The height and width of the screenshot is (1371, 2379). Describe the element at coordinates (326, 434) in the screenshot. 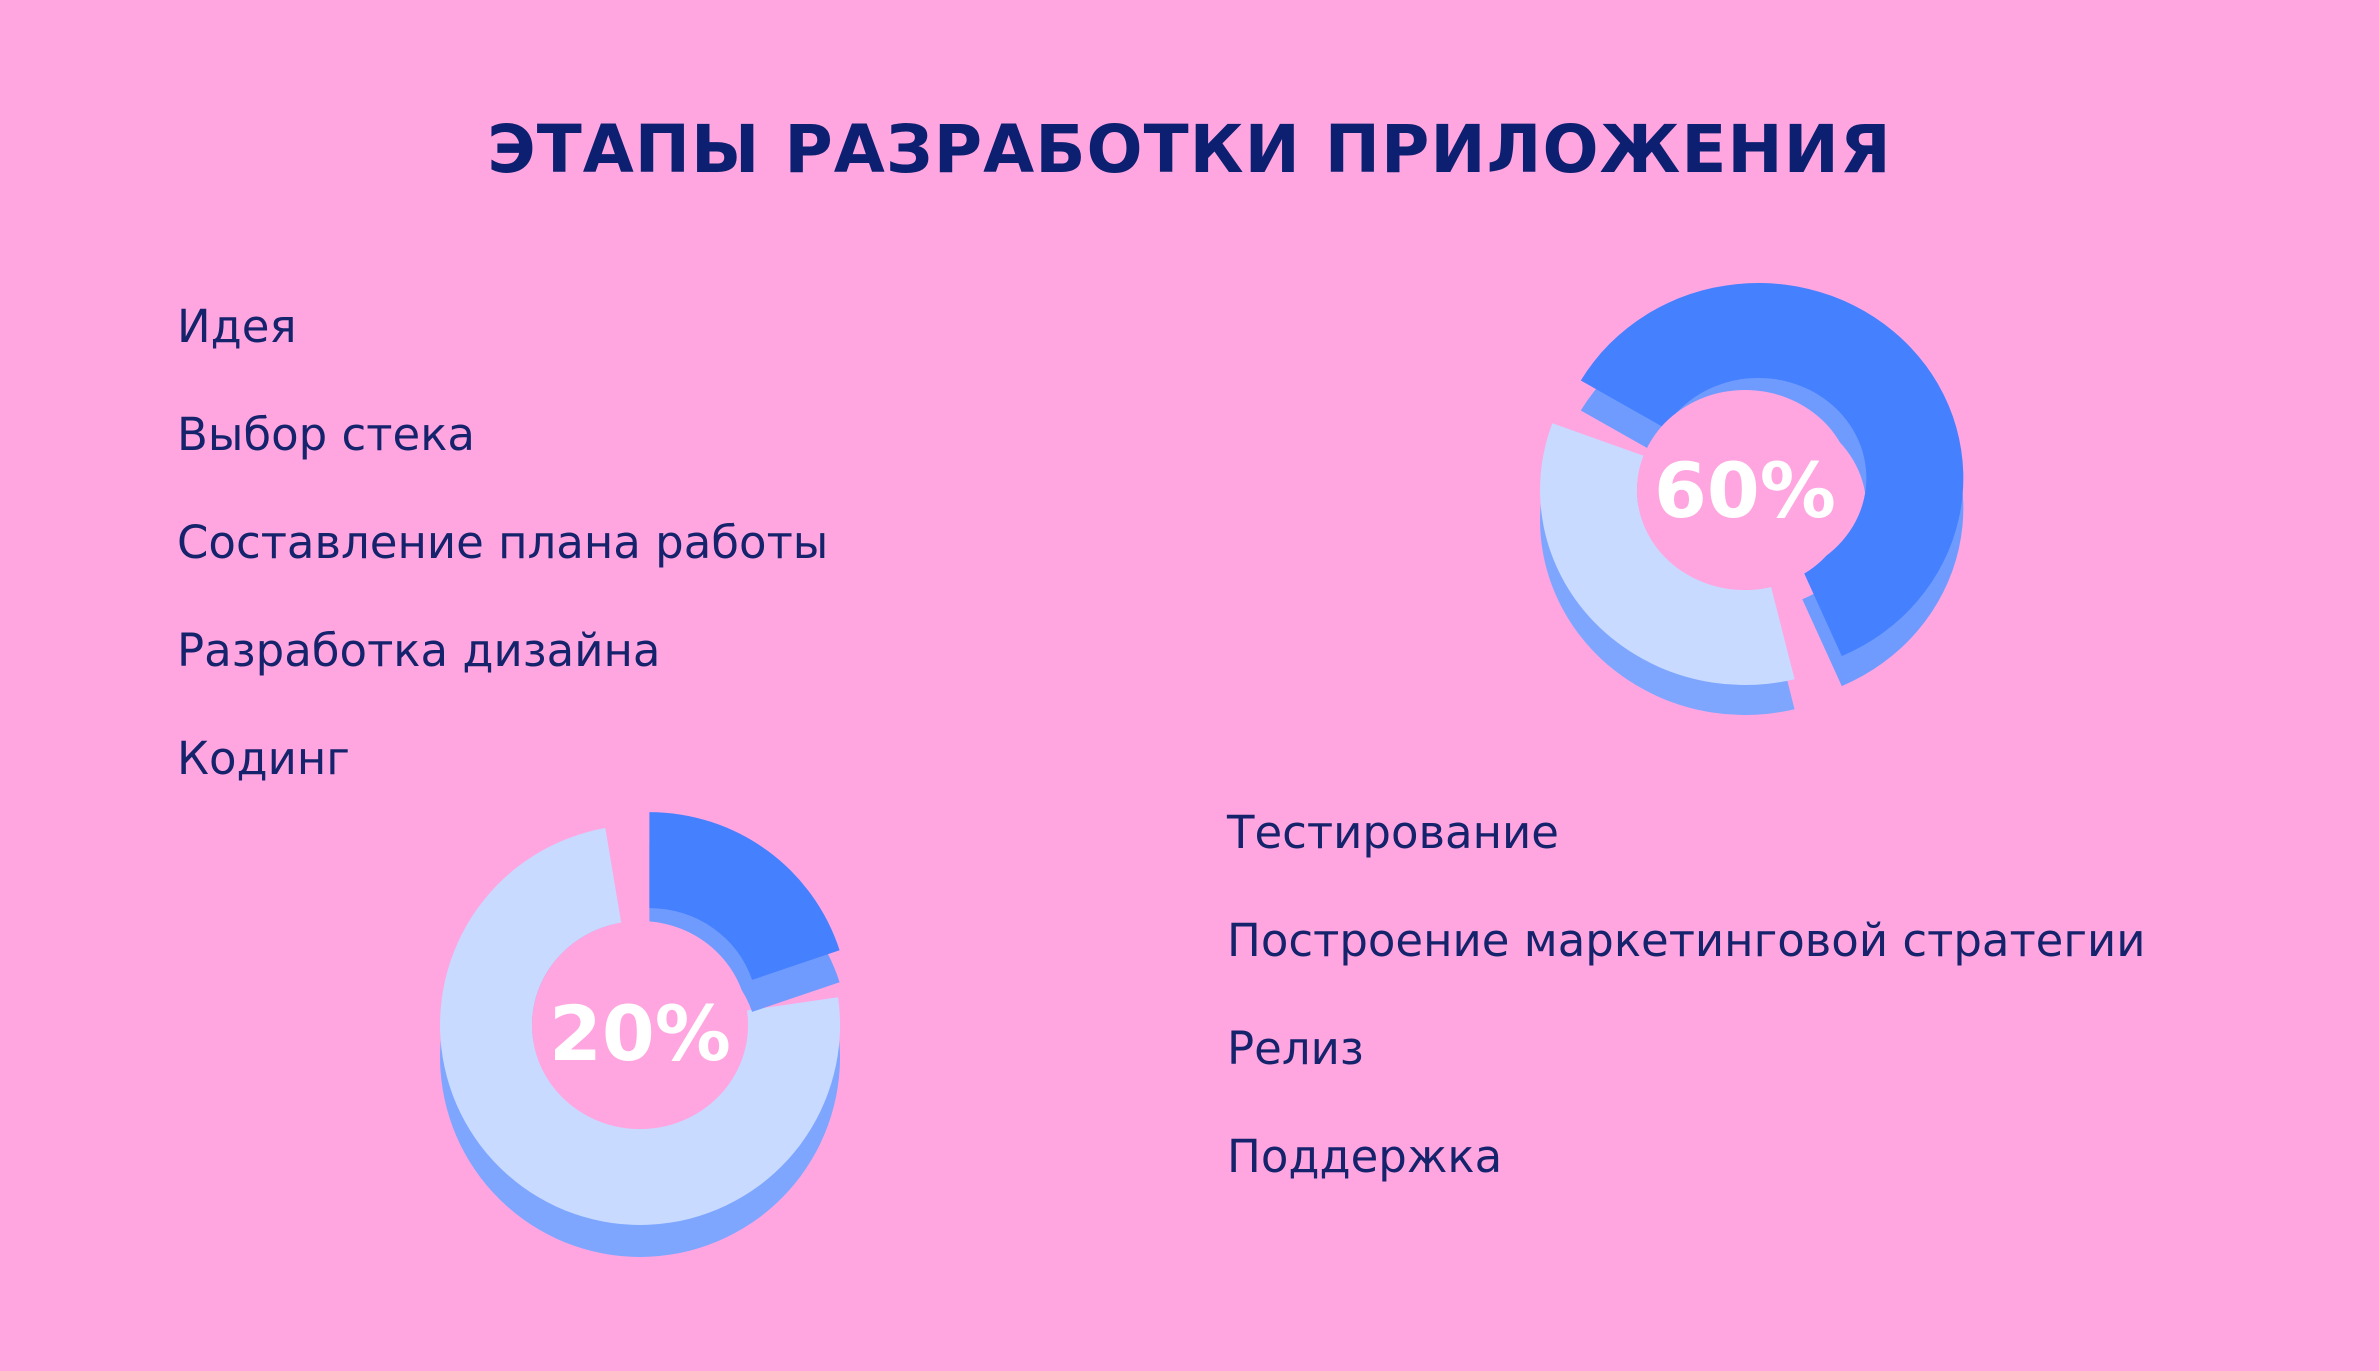

I see `list-item: Выбор стека` at that location.